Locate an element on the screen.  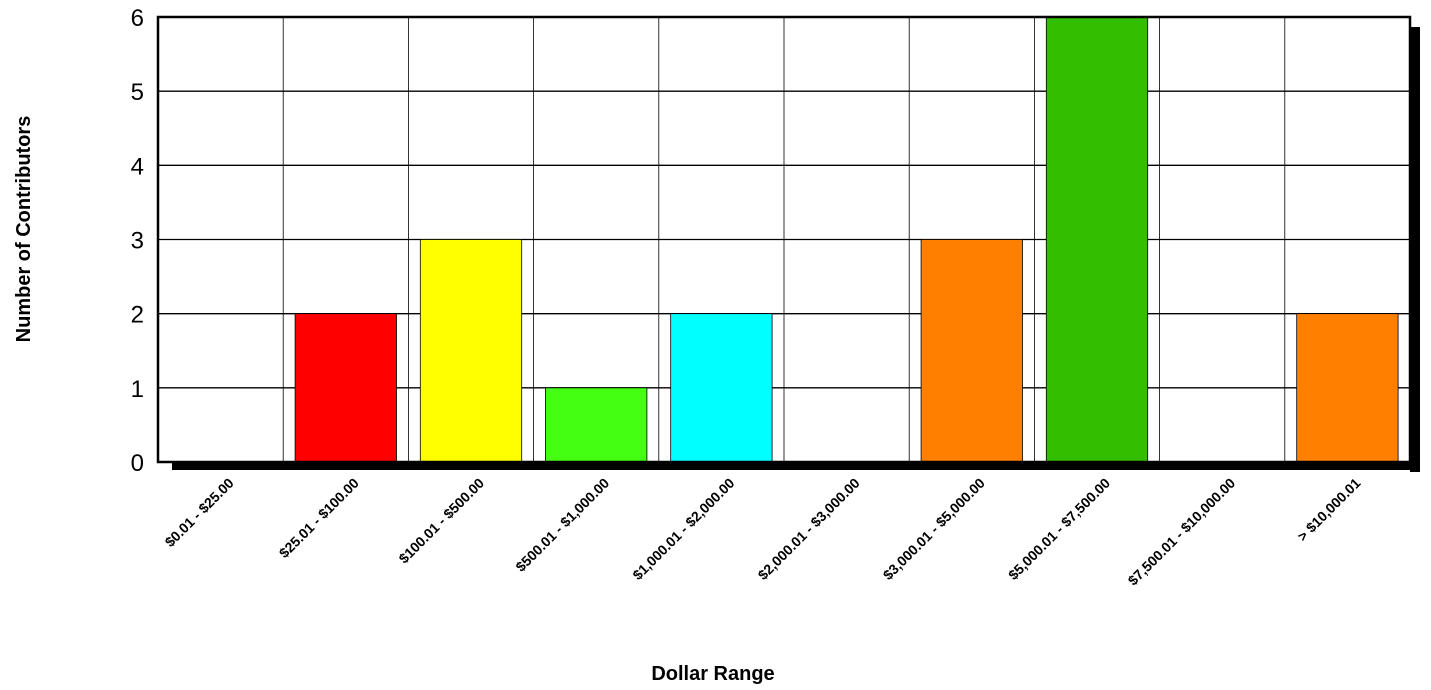
x-tick-label: $2,000.01 - $3,000.00 is located at coordinates (809, 529).